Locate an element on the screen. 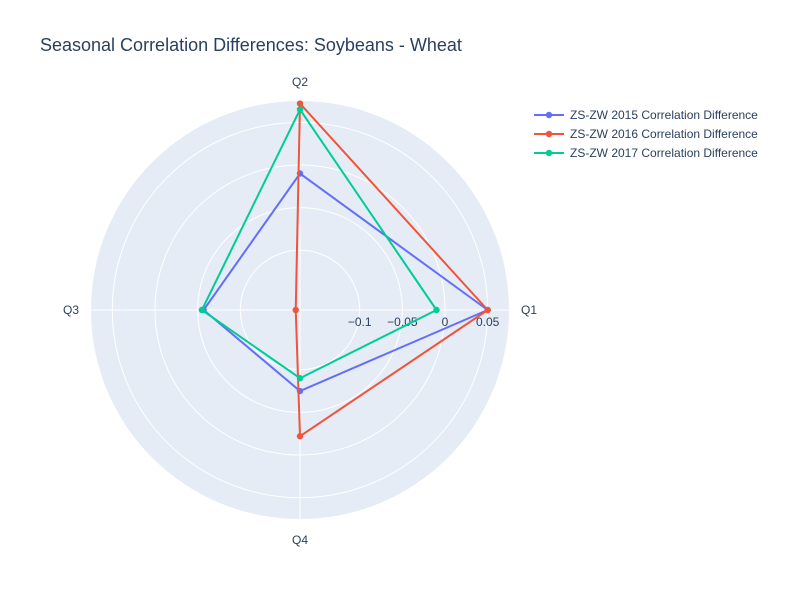 This screenshot has width=800, height=600. radial-tick-label: −0.1 is located at coordinates (360, 322).